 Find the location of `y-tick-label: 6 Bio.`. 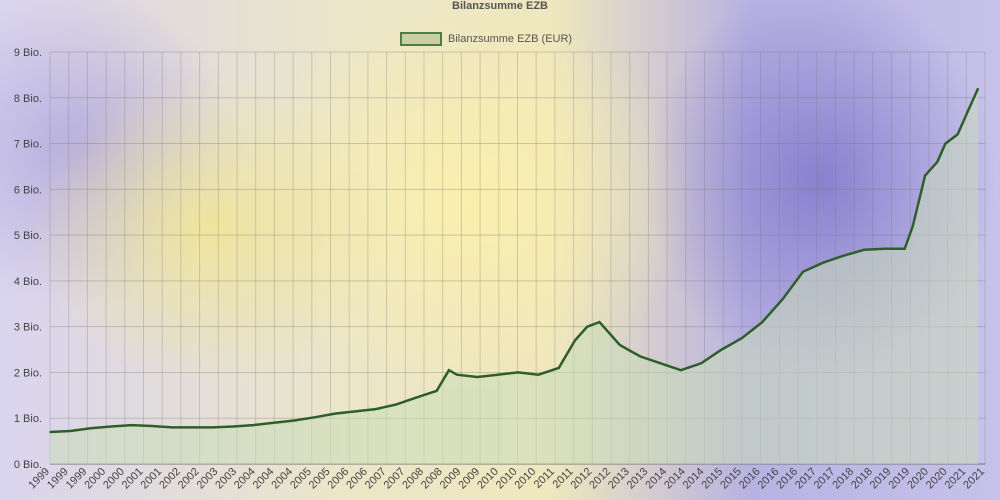

y-tick-label: 6 Bio. is located at coordinates (28, 190).